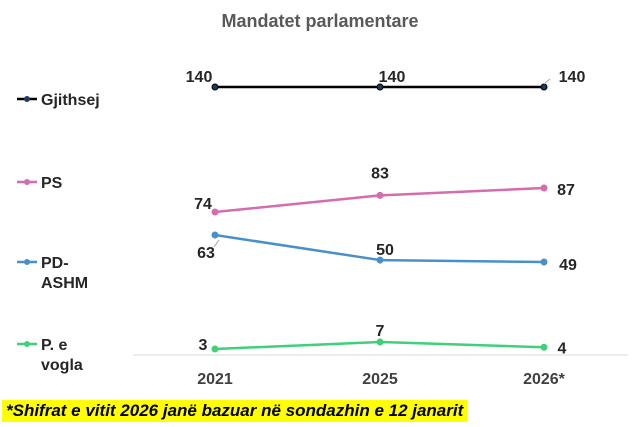 The image size is (640, 427). Describe the element at coordinates (379, 200) in the screenshot. I see `series-line` at that location.